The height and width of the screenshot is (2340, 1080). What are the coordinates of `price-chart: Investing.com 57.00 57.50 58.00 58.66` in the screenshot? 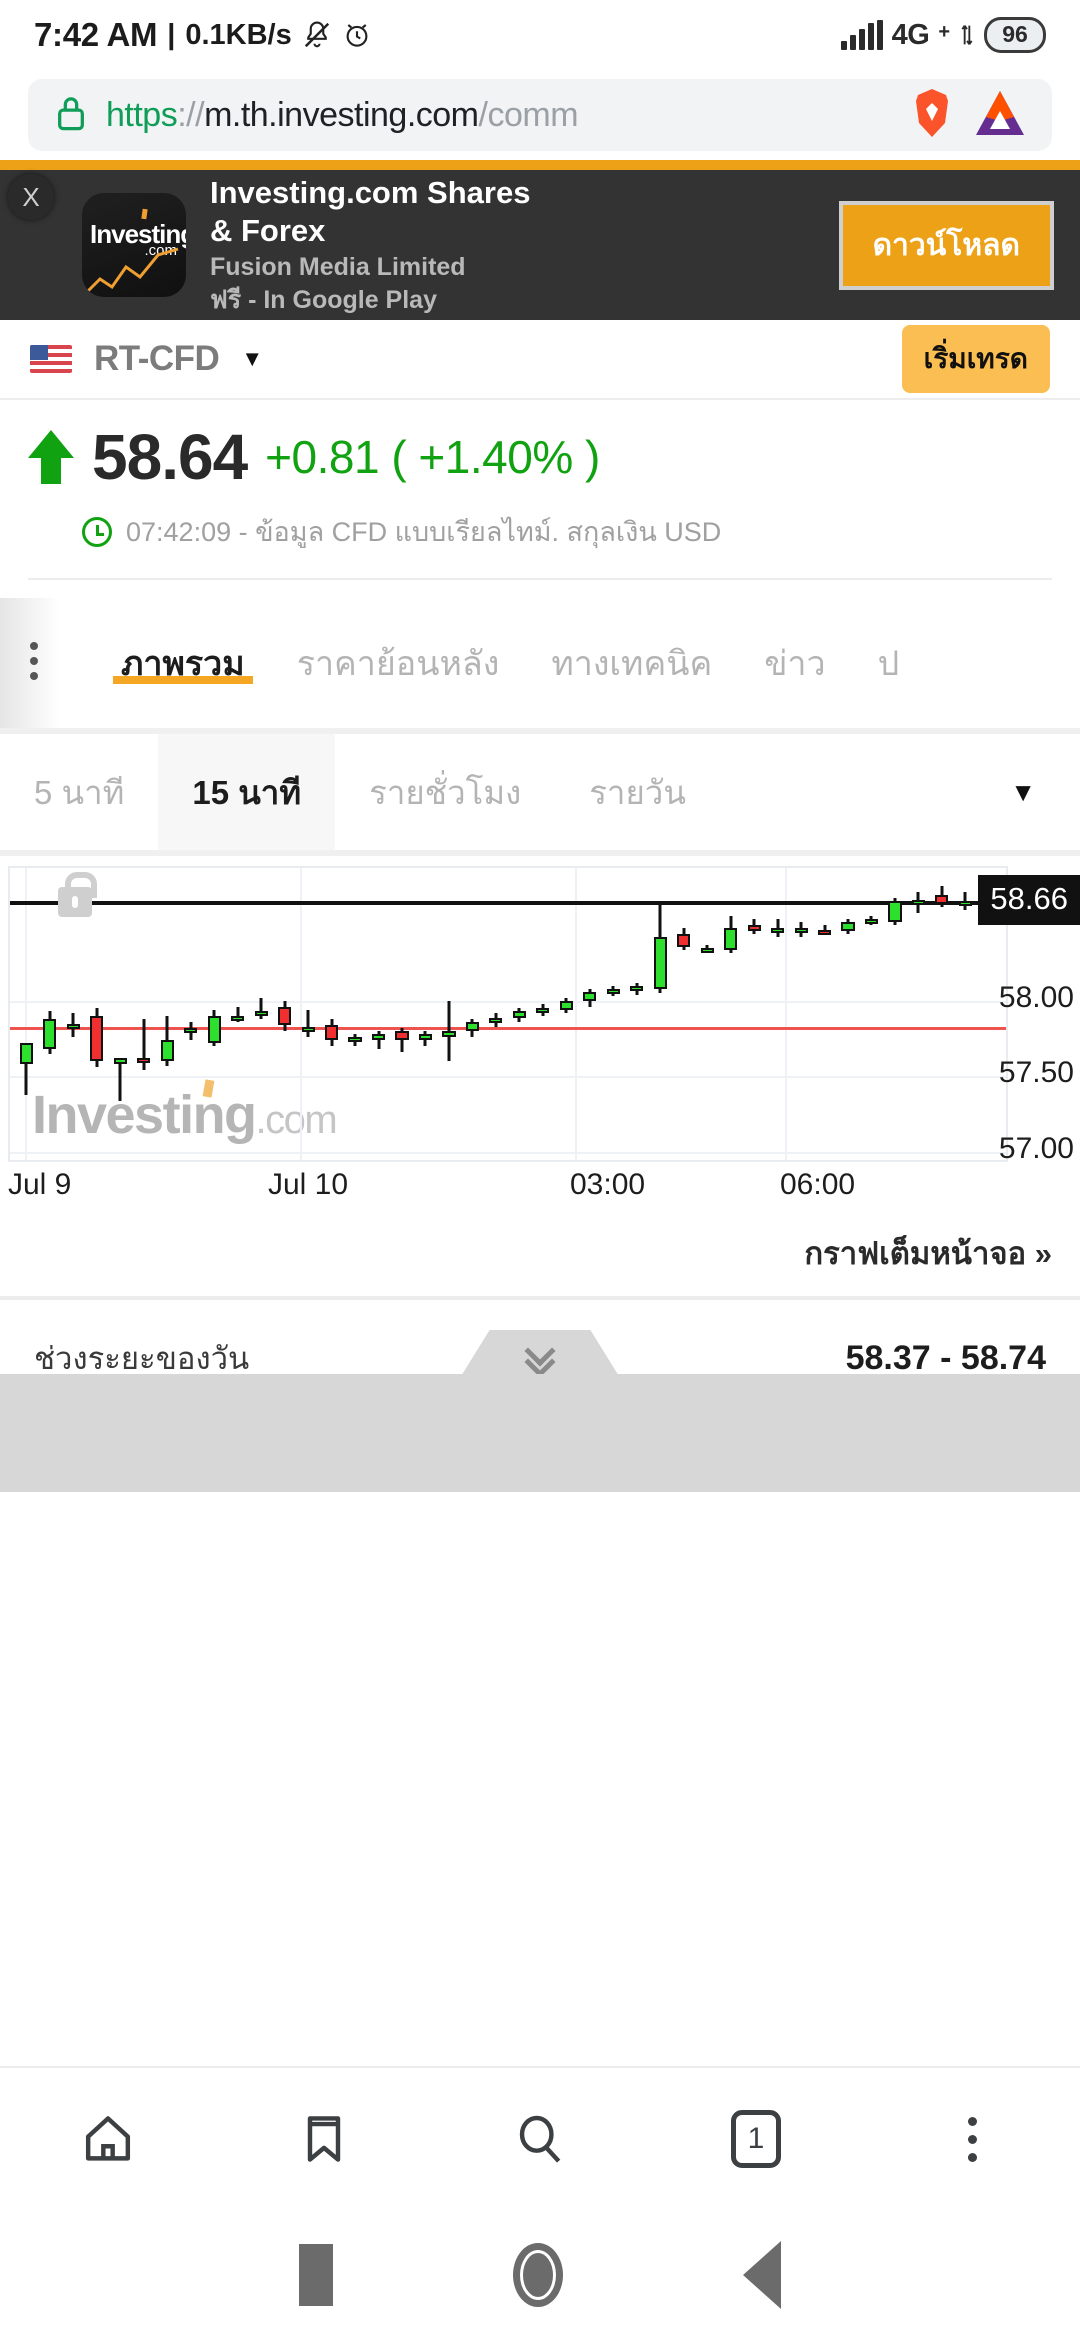 It's located at (540, 1015).